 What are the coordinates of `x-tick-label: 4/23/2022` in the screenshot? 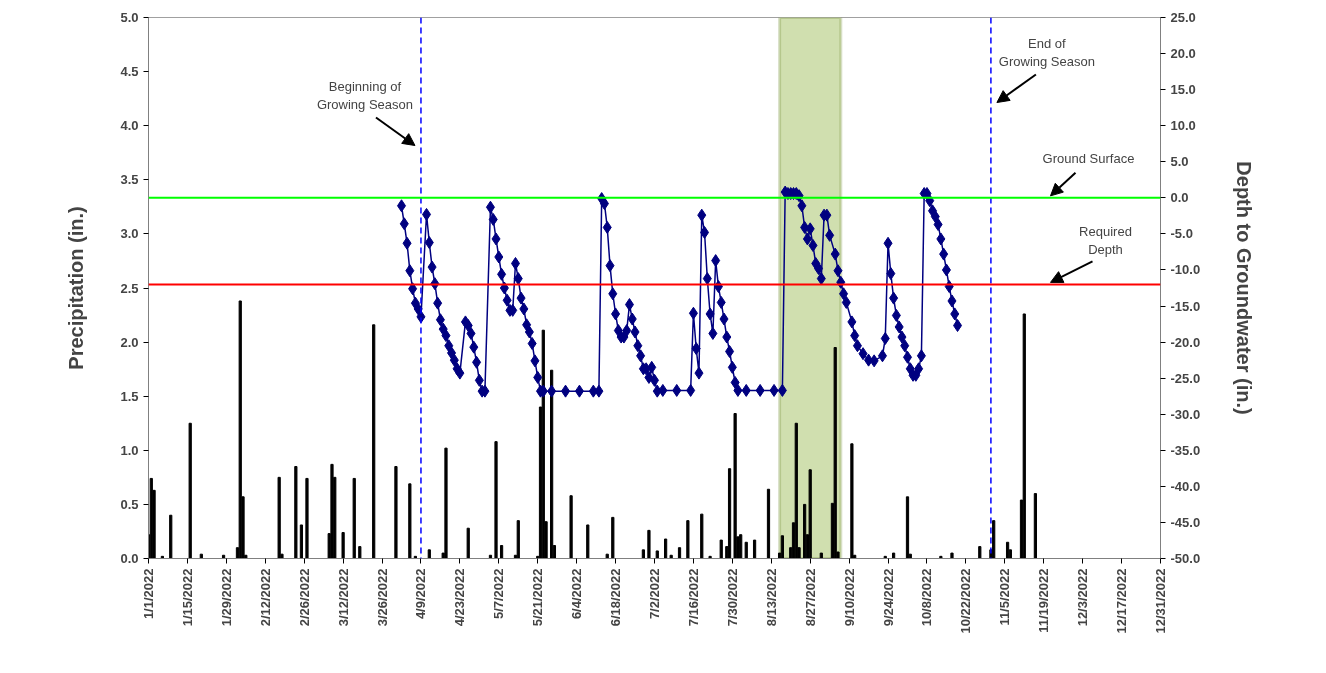 It's located at (460, 597).